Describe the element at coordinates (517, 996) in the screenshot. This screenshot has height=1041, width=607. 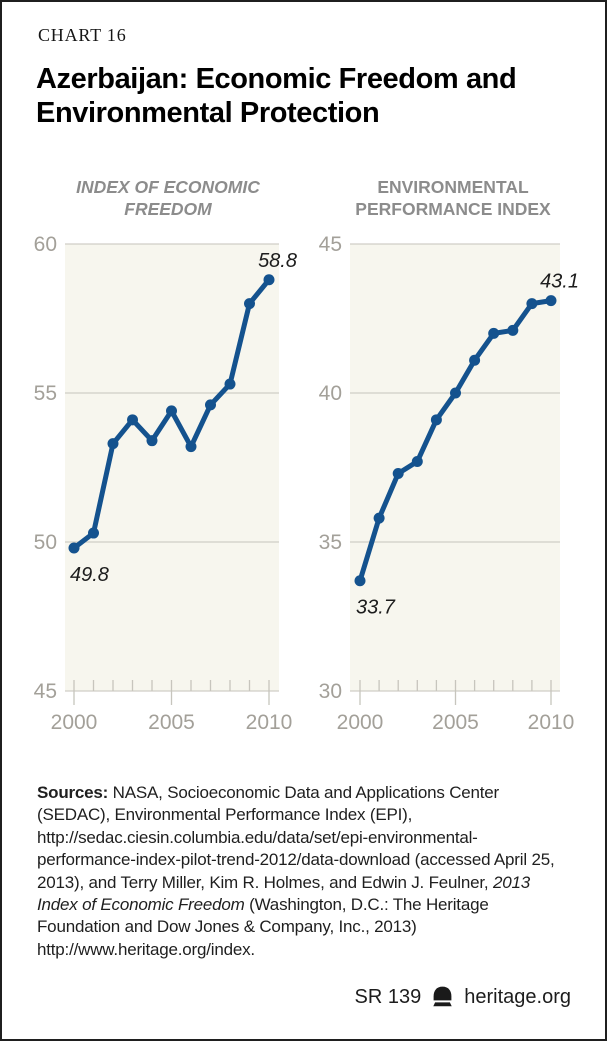
I see `brand-url: heritage.org` at that location.